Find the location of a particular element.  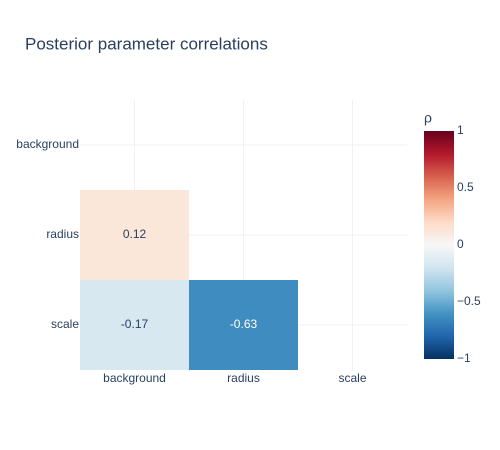

x-tick-label: background is located at coordinates (134, 378).